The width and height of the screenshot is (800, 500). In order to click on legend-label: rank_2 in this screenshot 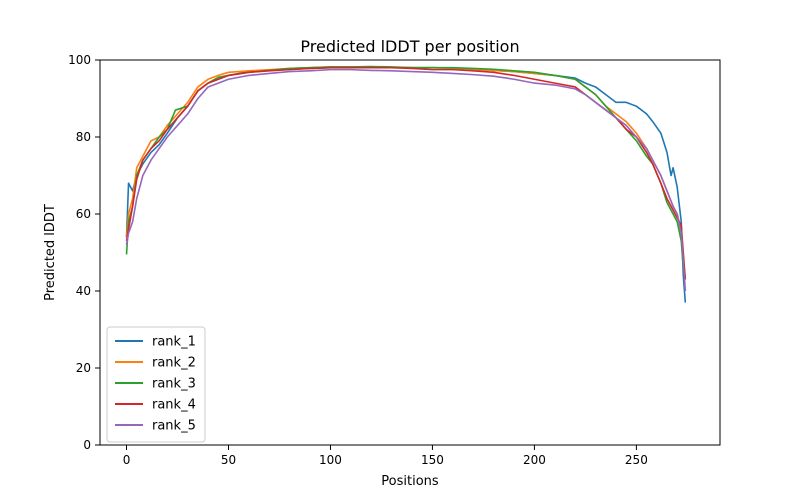, I will do `click(174, 363)`.